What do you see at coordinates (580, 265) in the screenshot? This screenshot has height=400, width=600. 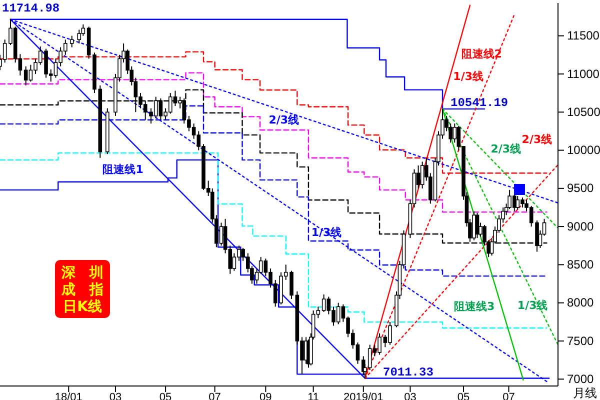 I see `y-tick-label: 8500` at bounding box center [580, 265].